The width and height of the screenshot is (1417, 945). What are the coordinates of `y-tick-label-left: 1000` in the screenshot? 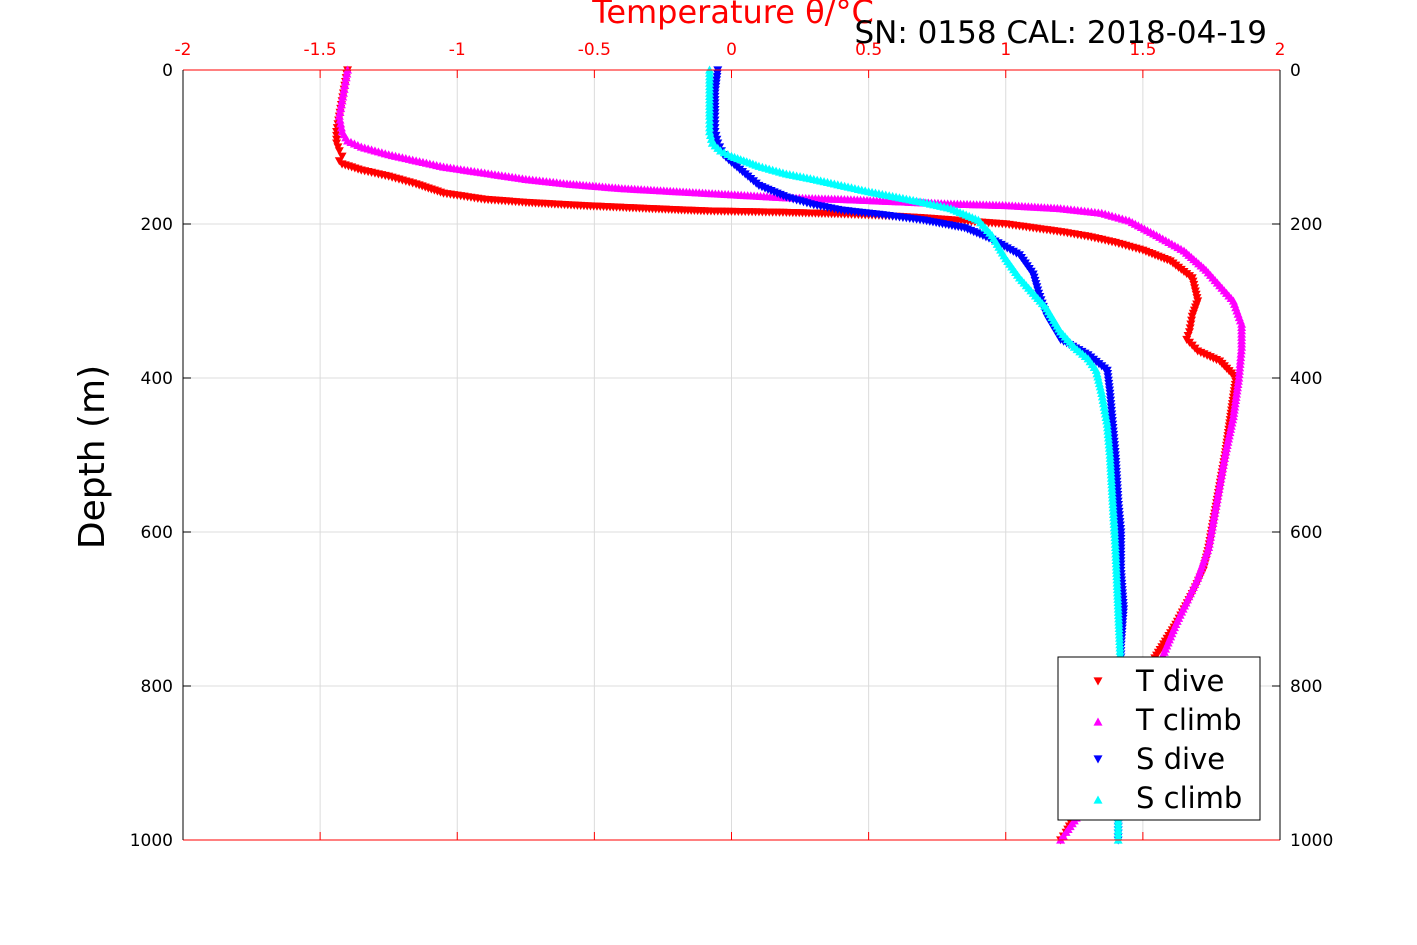 It's located at (151, 841).